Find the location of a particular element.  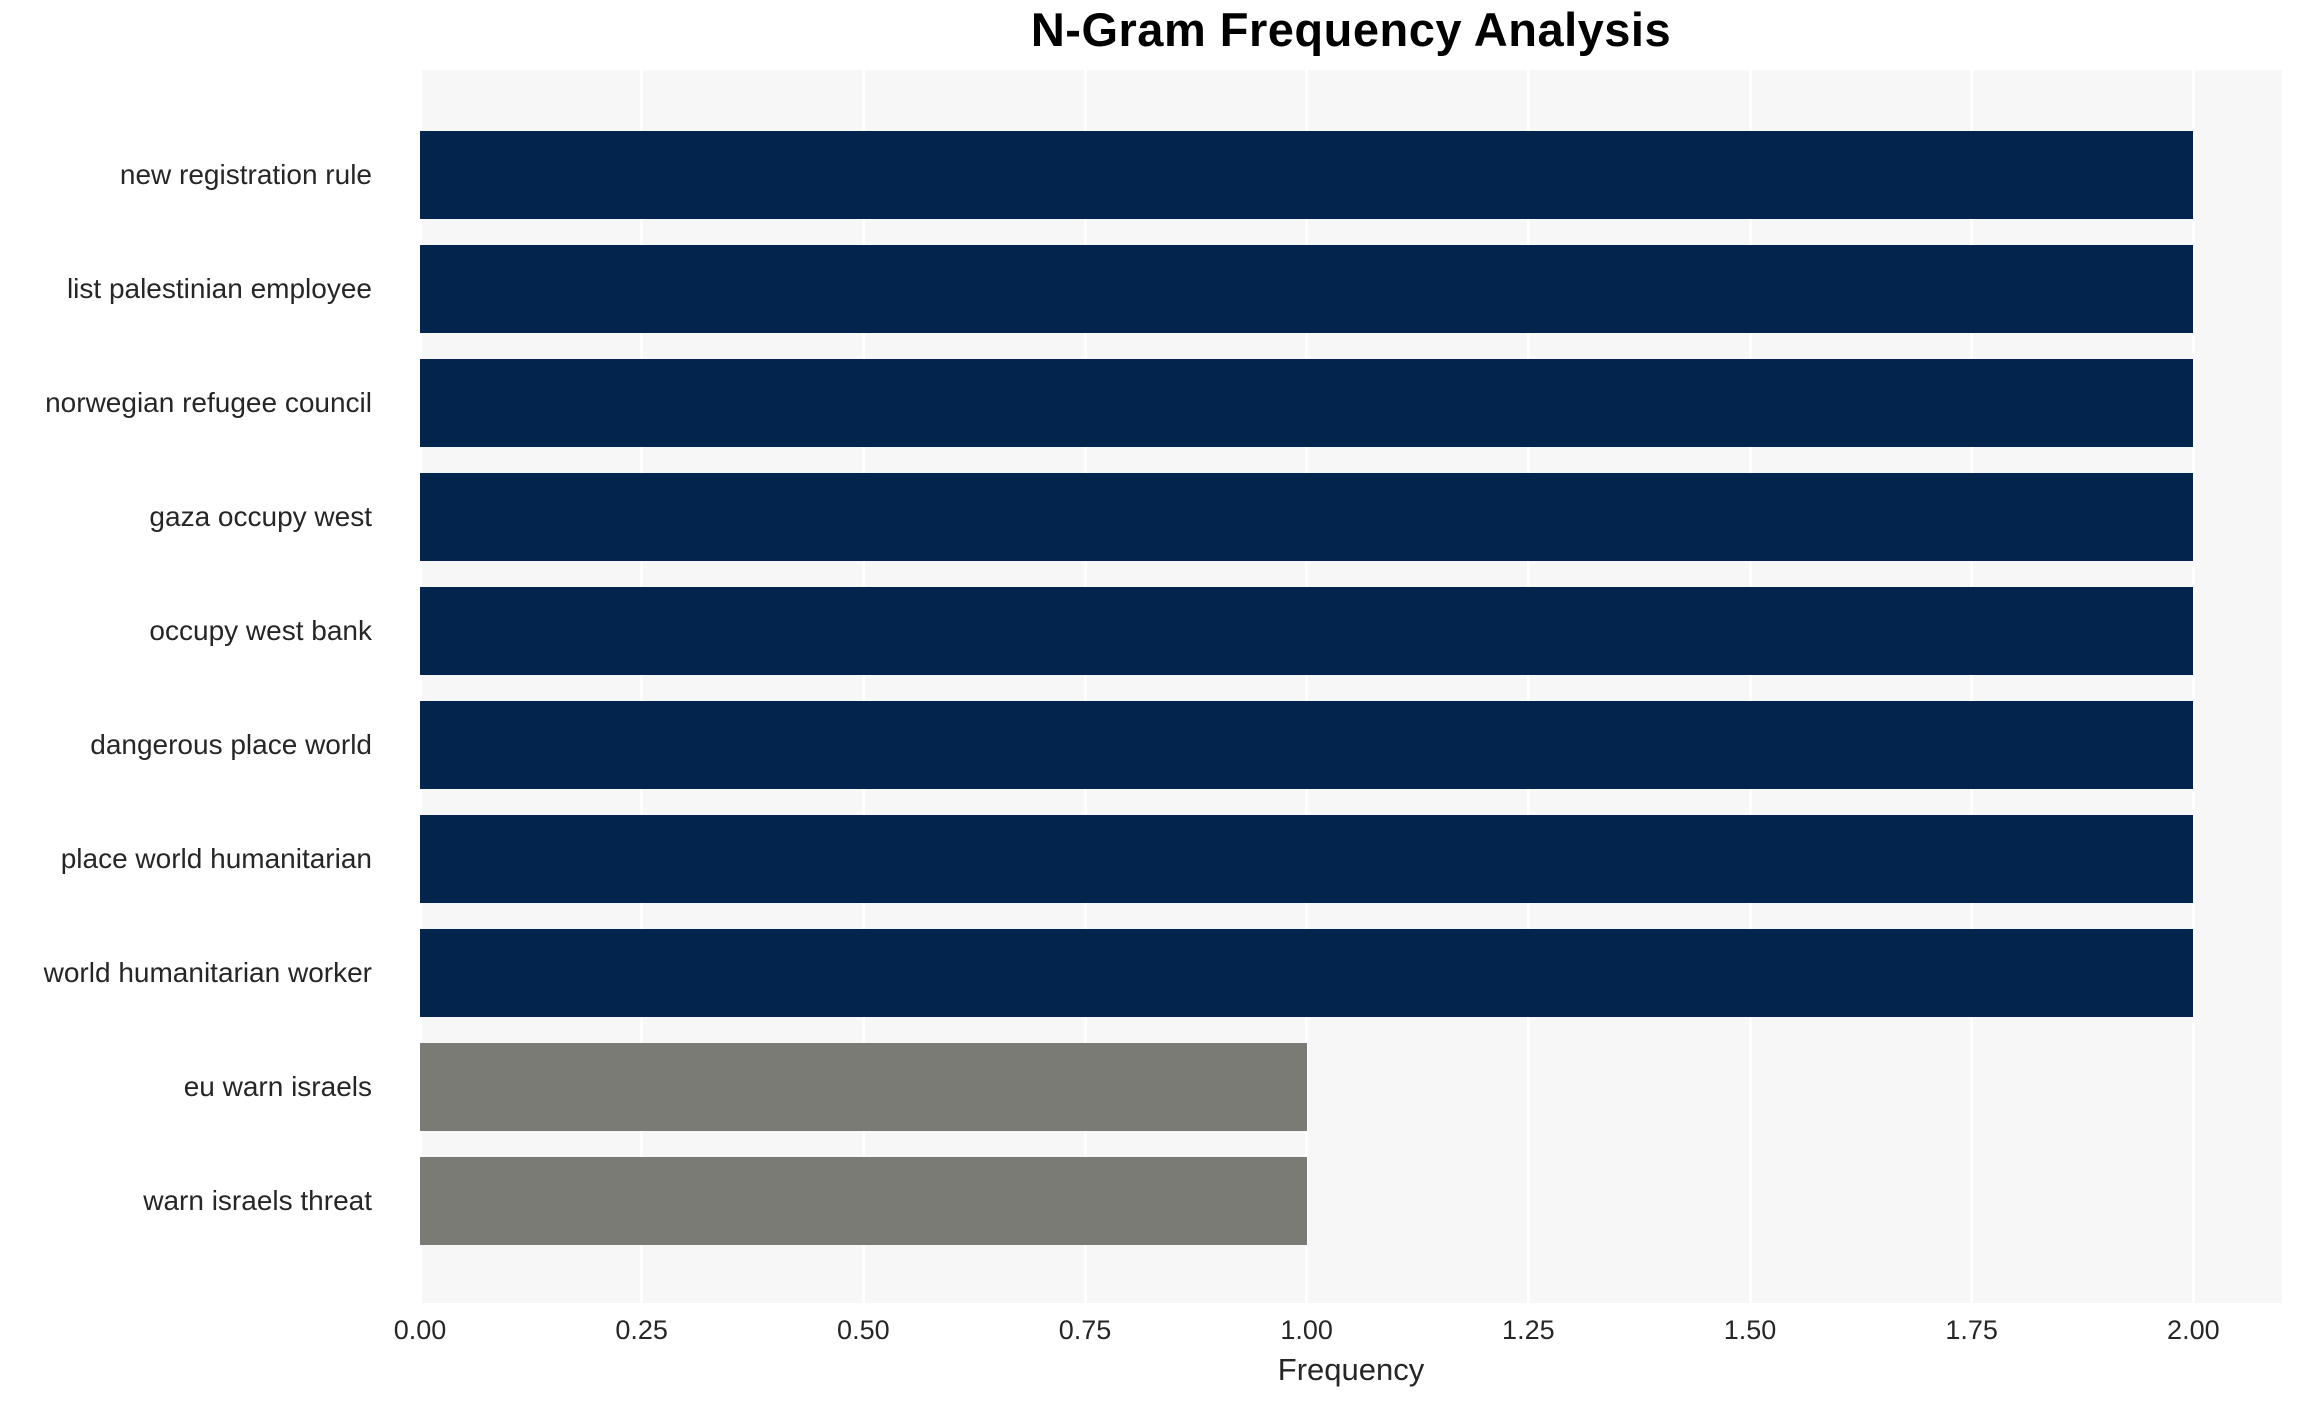

x-axis-tick: 0.50 is located at coordinates (863, 1330).